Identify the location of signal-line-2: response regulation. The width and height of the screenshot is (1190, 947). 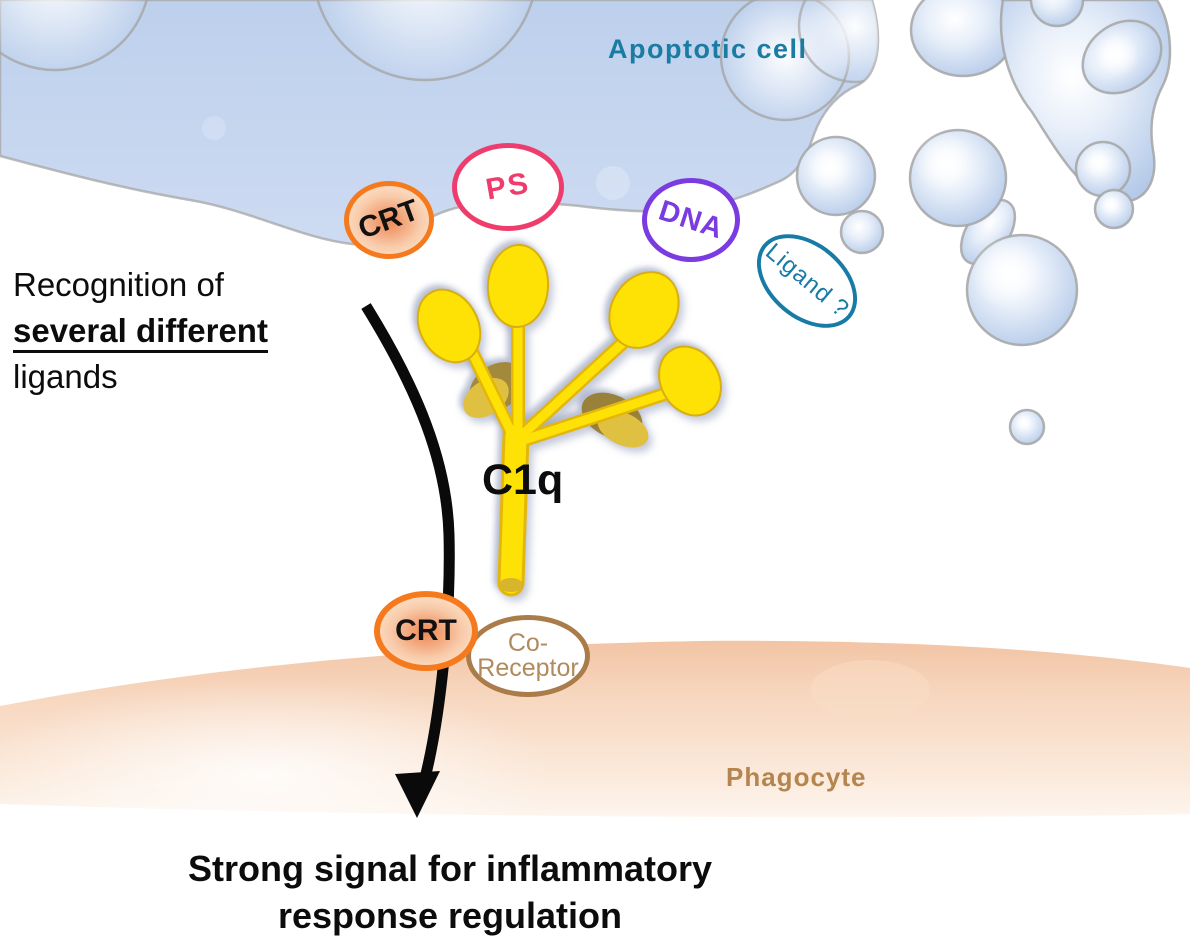
(450, 915).